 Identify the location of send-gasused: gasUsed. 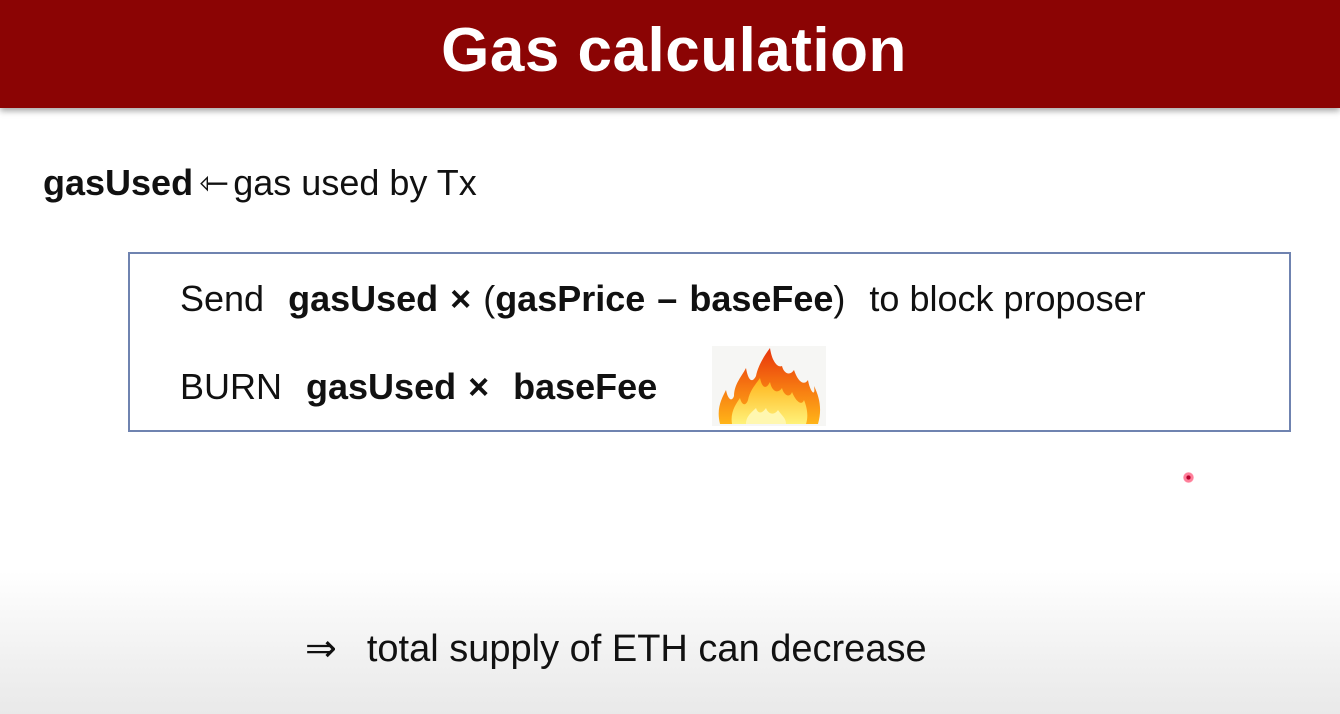
(363, 298).